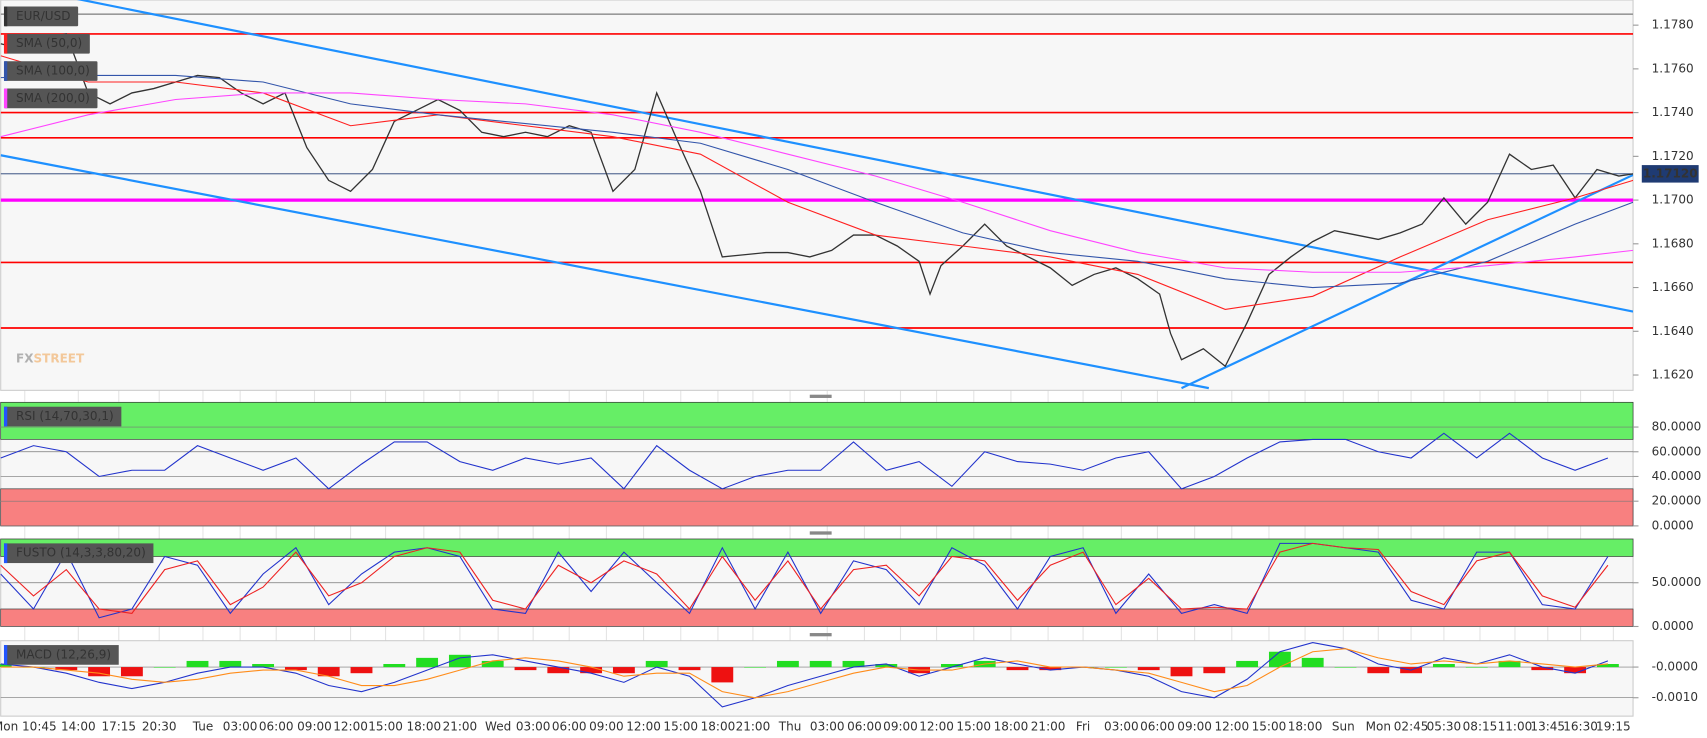  What do you see at coordinates (1675, 667) in the screenshot?
I see `y-tick-label: -0.0000` at bounding box center [1675, 667].